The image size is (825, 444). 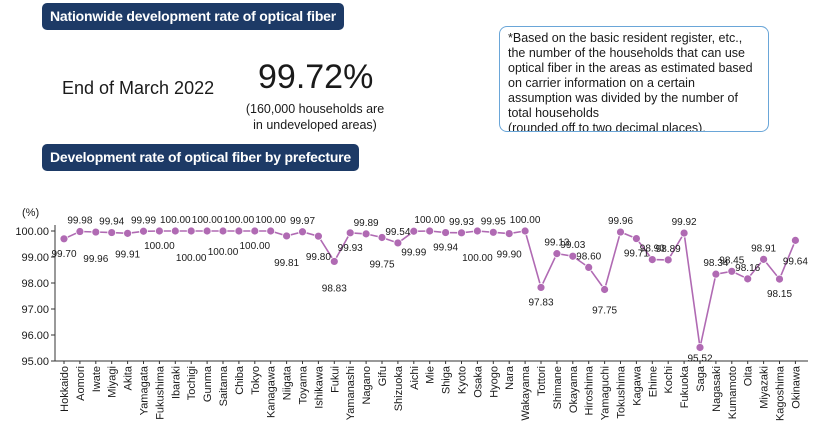 I want to click on data-label: 98.34, so click(x=715, y=263).